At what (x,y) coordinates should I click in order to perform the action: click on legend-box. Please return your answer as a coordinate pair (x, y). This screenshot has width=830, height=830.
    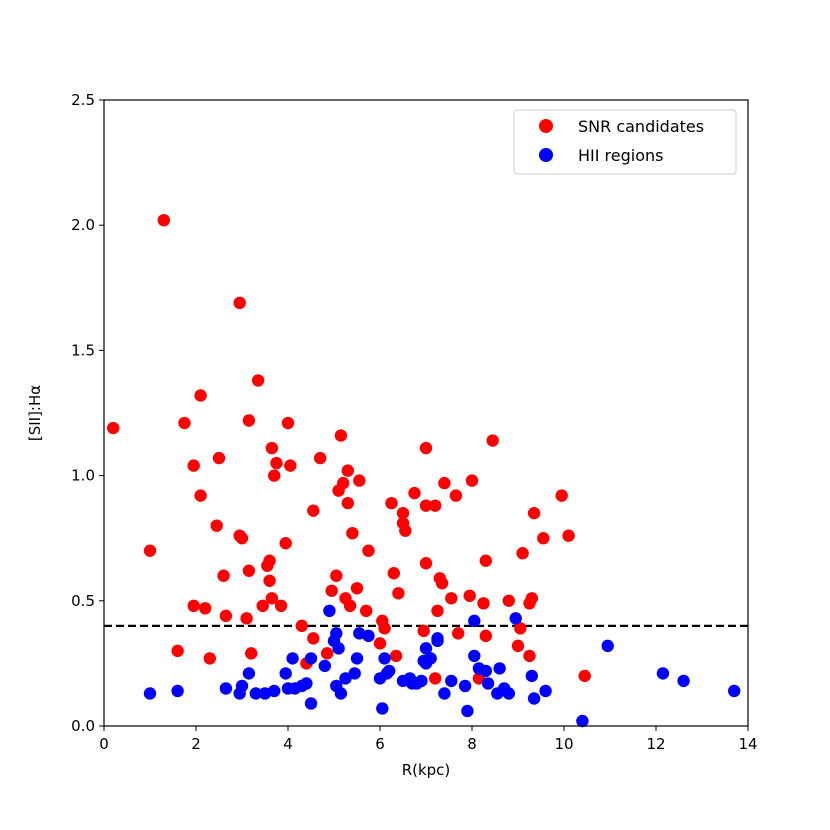
    Looking at the image, I should click on (625, 142).